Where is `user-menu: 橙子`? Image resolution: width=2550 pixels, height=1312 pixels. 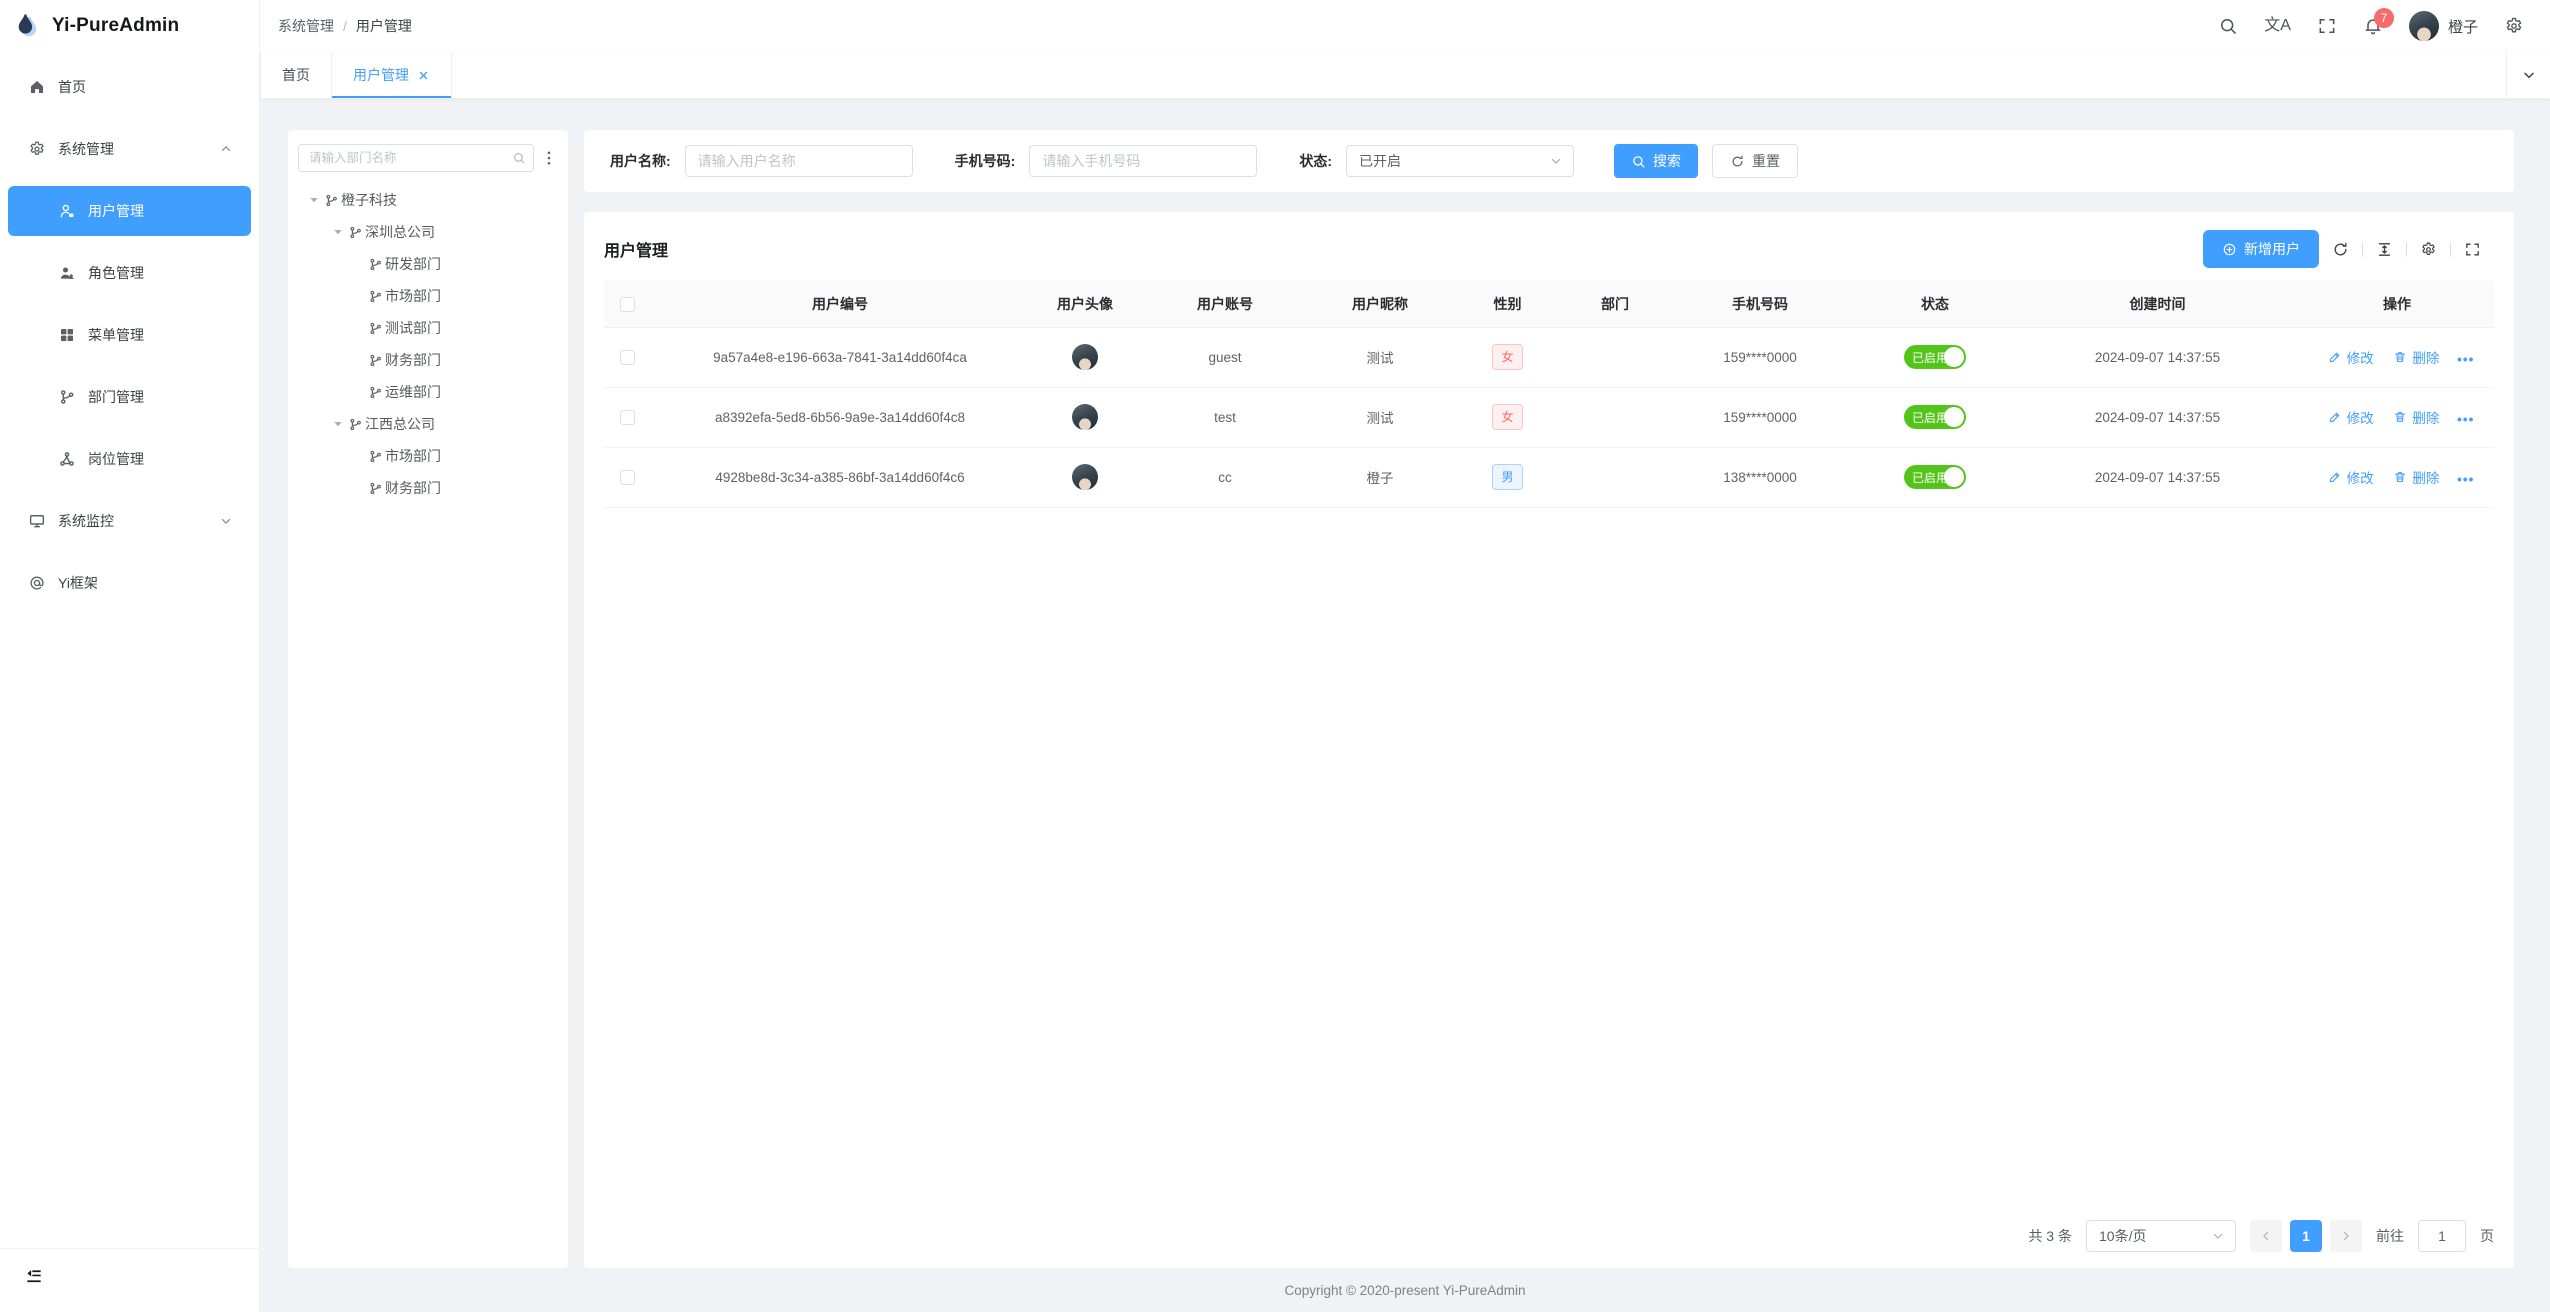
user-menu: 橙子 is located at coordinates (2443, 26).